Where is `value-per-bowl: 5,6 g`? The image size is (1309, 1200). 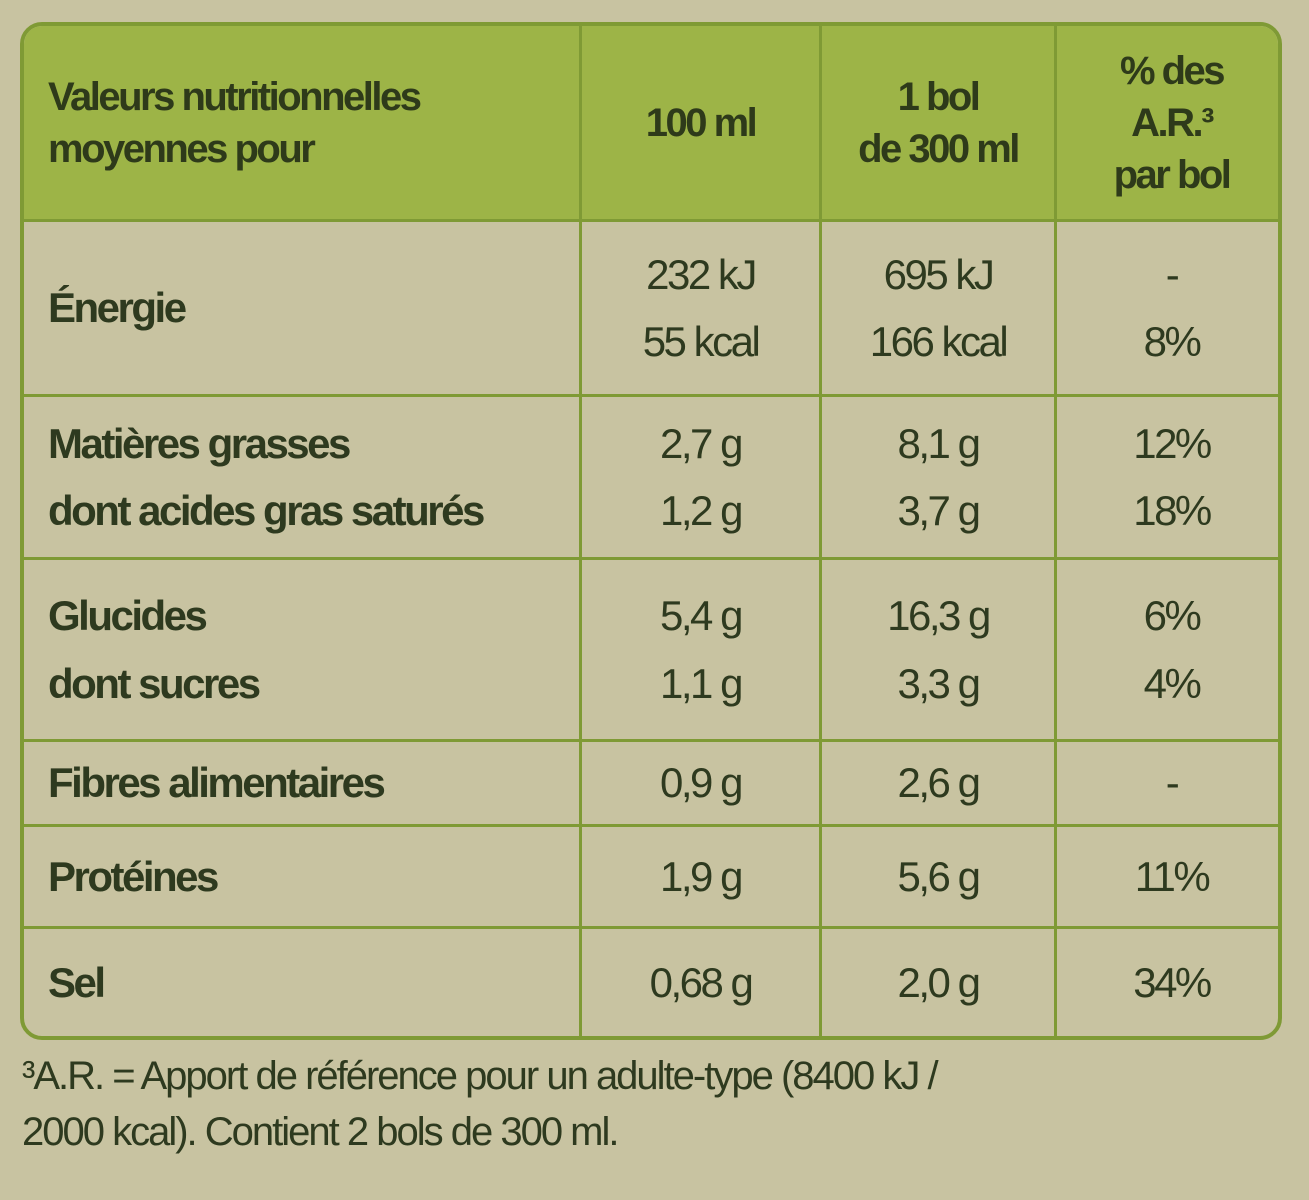
value-per-bowl: 5,6 g is located at coordinates (936, 876).